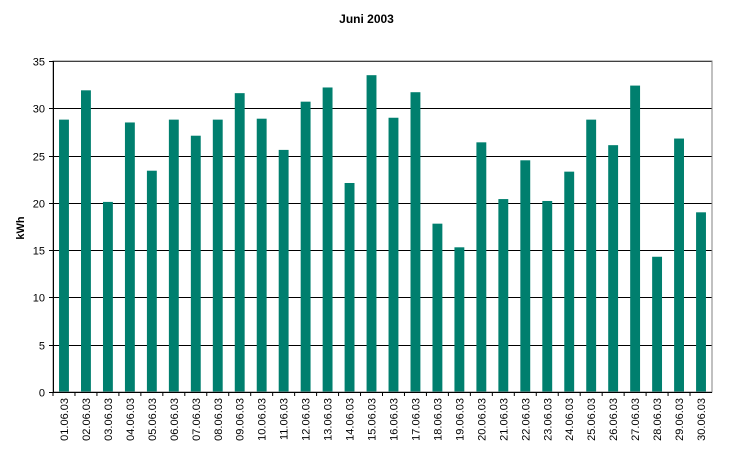  I want to click on x-tick-label: 07.06.03, so click(197, 419).